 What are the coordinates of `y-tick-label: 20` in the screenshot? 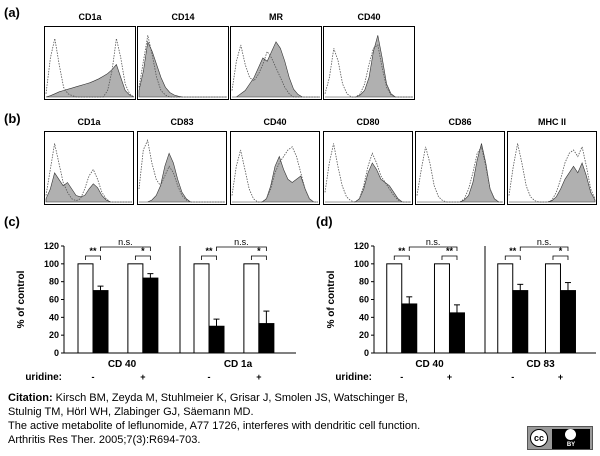 It's located at (54, 335).